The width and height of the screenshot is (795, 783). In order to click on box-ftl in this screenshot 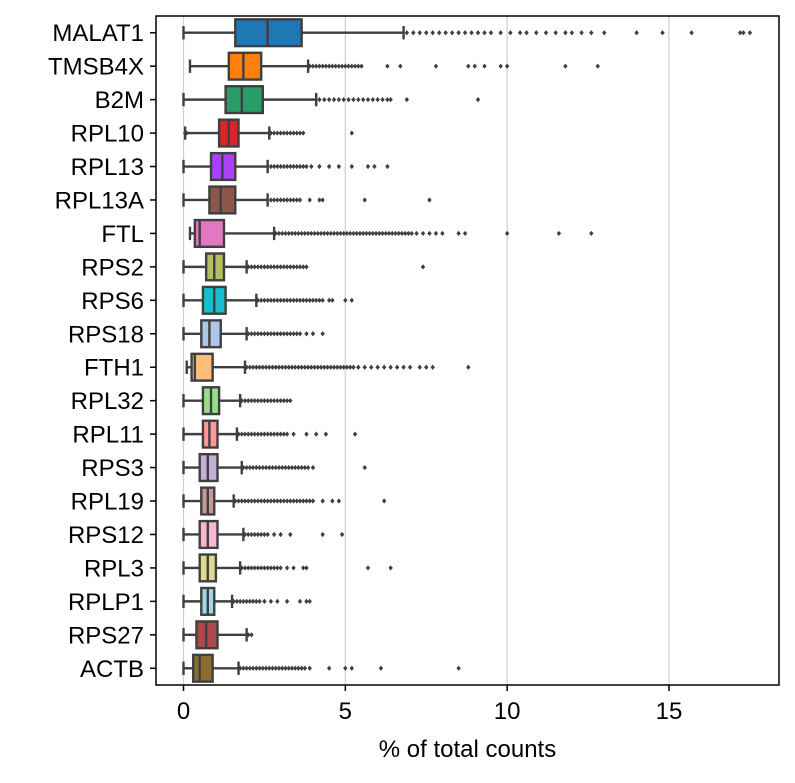, I will do `click(232, 233)`.